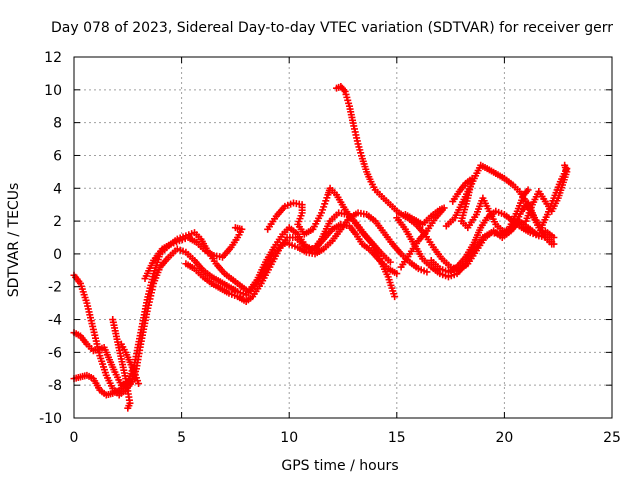  Describe the element at coordinates (74, 438) in the screenshot. I see `x-tick-label: 0` at that location.